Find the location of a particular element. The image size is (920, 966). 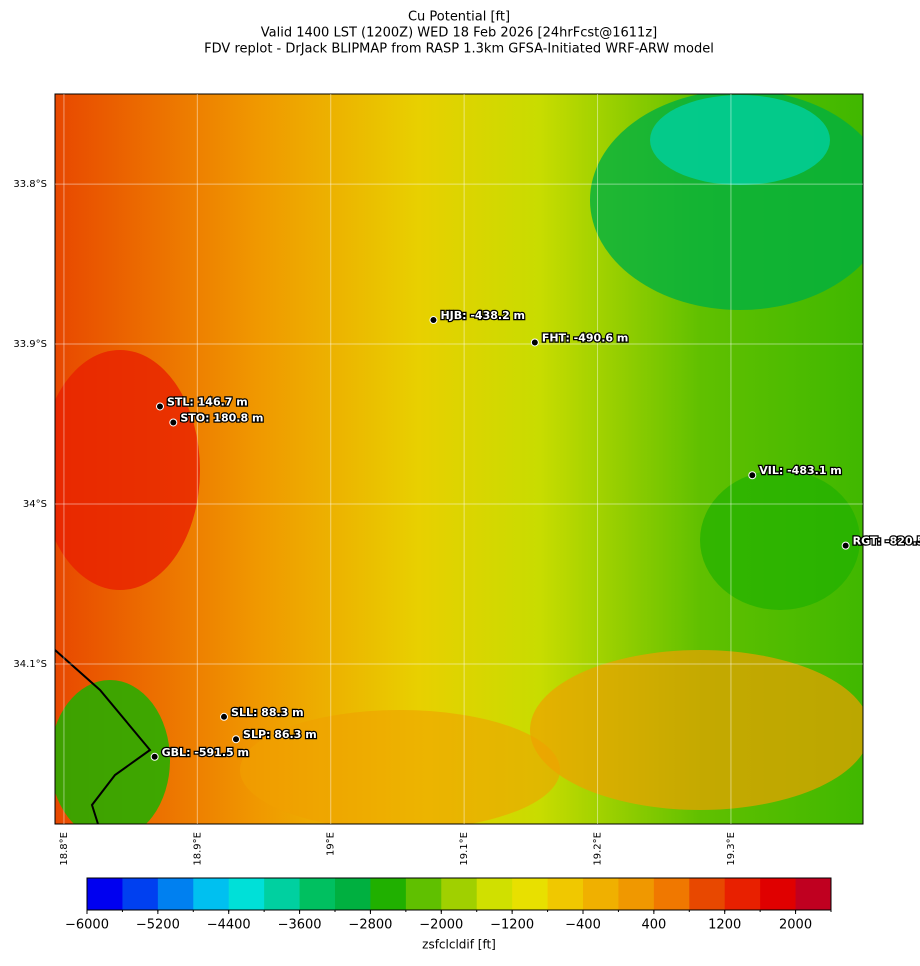

colorbar-tick-label: −5200 is located at coordinates (158, 925).